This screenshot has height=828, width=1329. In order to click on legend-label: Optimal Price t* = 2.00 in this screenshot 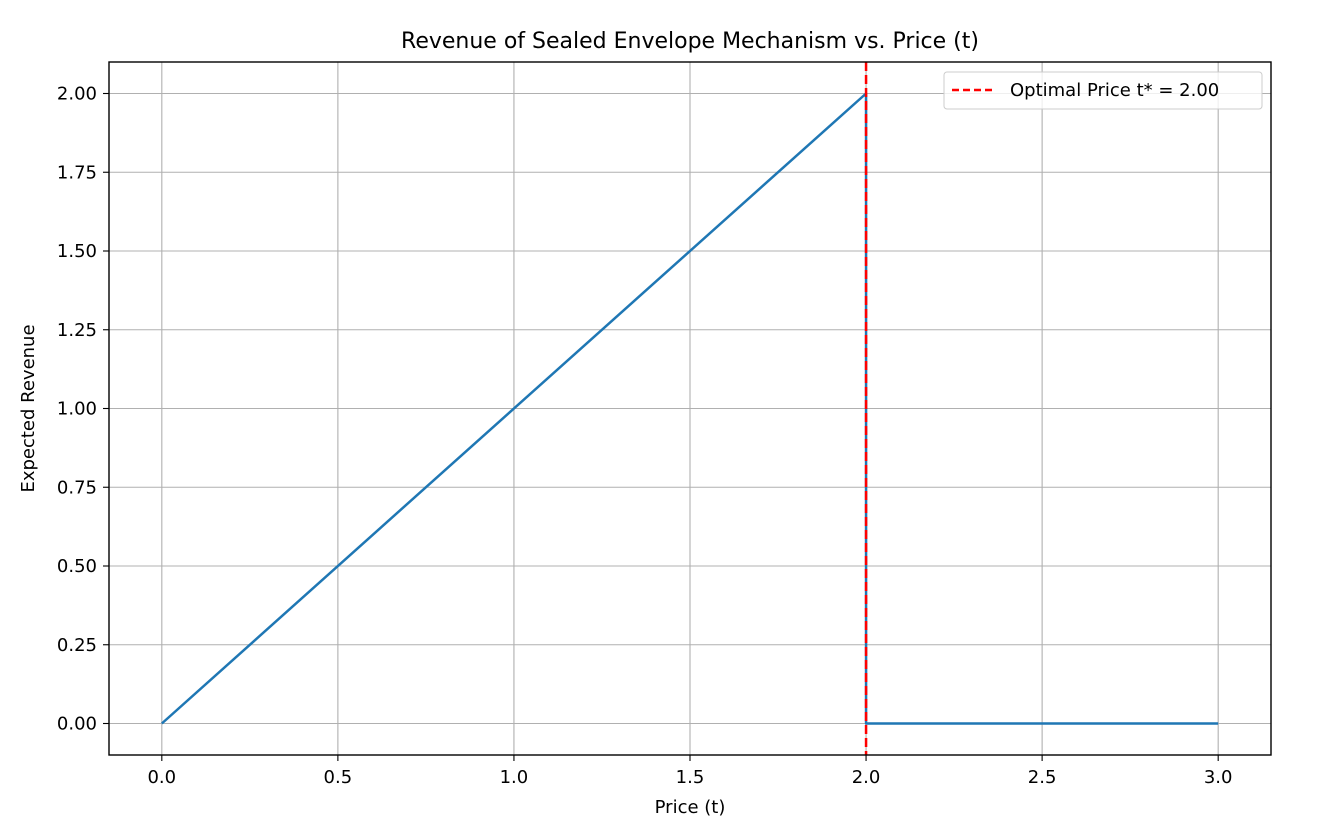, I will do `click(1114, 90)`.